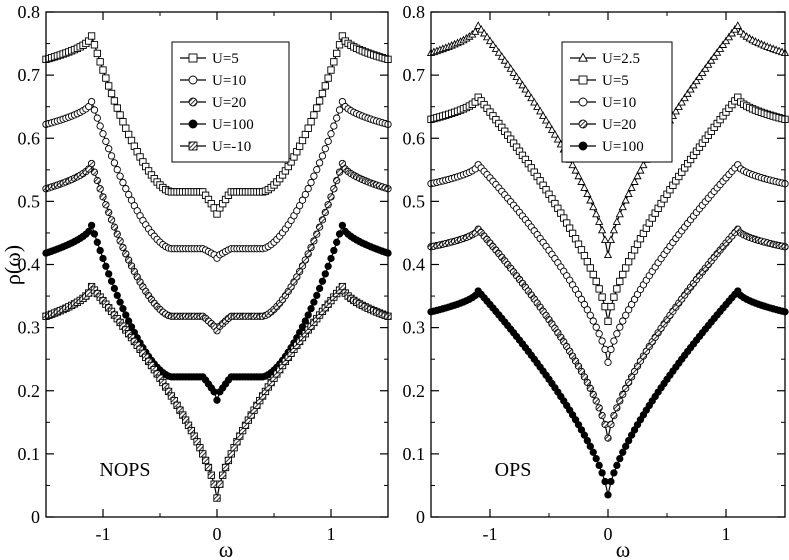  Describe the element at coordinates (414, 391) in the screenshot. I see `right-y-tick-label: 0.2` at that location.